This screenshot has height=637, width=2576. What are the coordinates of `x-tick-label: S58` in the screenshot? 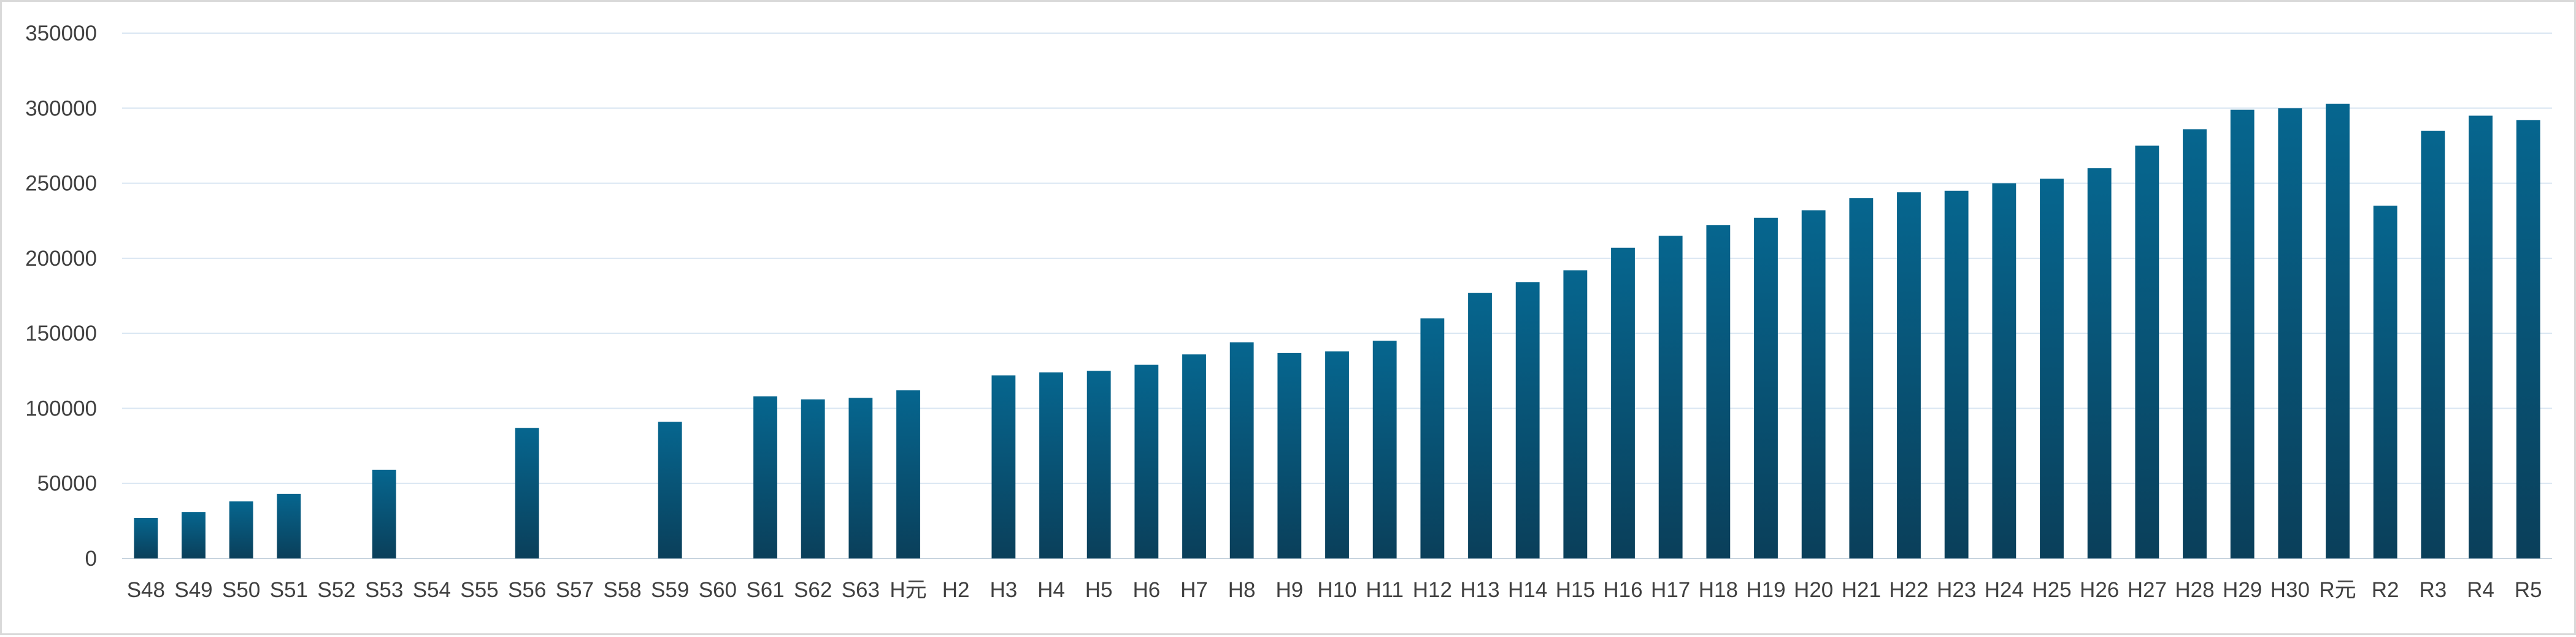 It's located at (622, 590).